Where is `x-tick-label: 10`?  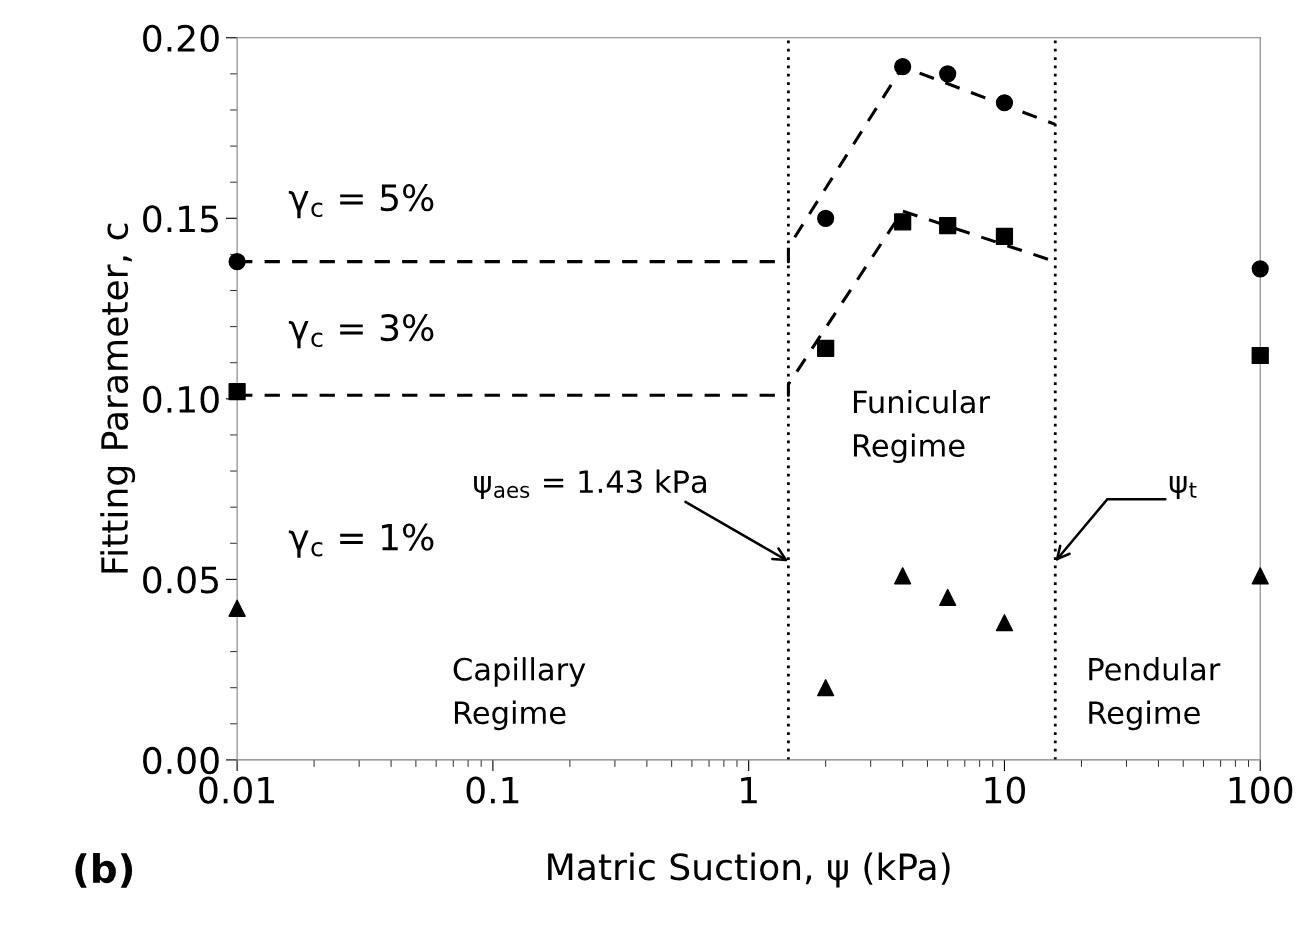
x-tick-label: 10 is located at coordinates (1005, 790).